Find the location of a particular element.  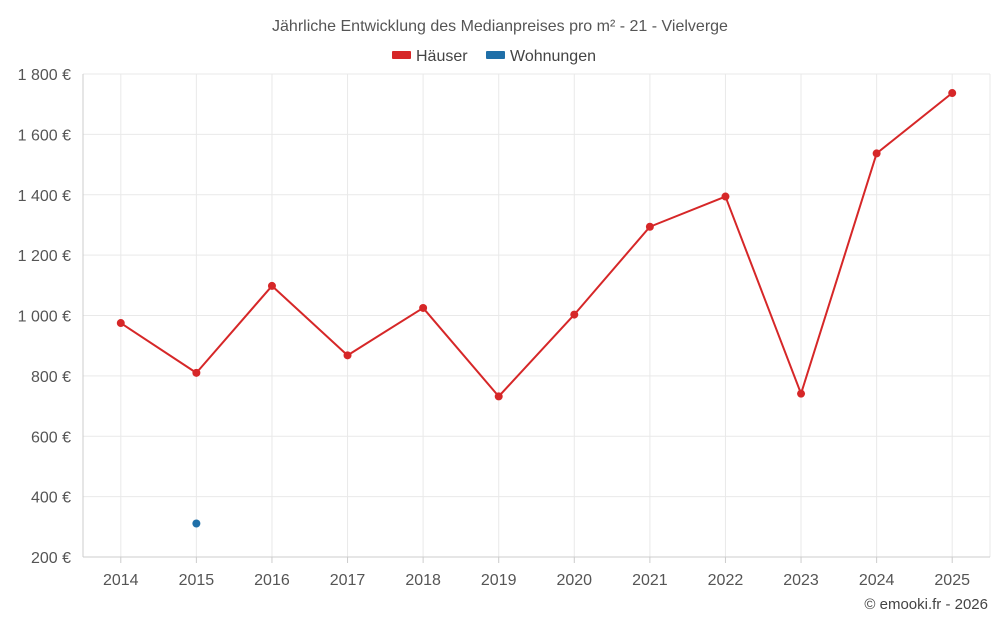

legend-swatch-wohnungen is located at coordinates (495, 55).